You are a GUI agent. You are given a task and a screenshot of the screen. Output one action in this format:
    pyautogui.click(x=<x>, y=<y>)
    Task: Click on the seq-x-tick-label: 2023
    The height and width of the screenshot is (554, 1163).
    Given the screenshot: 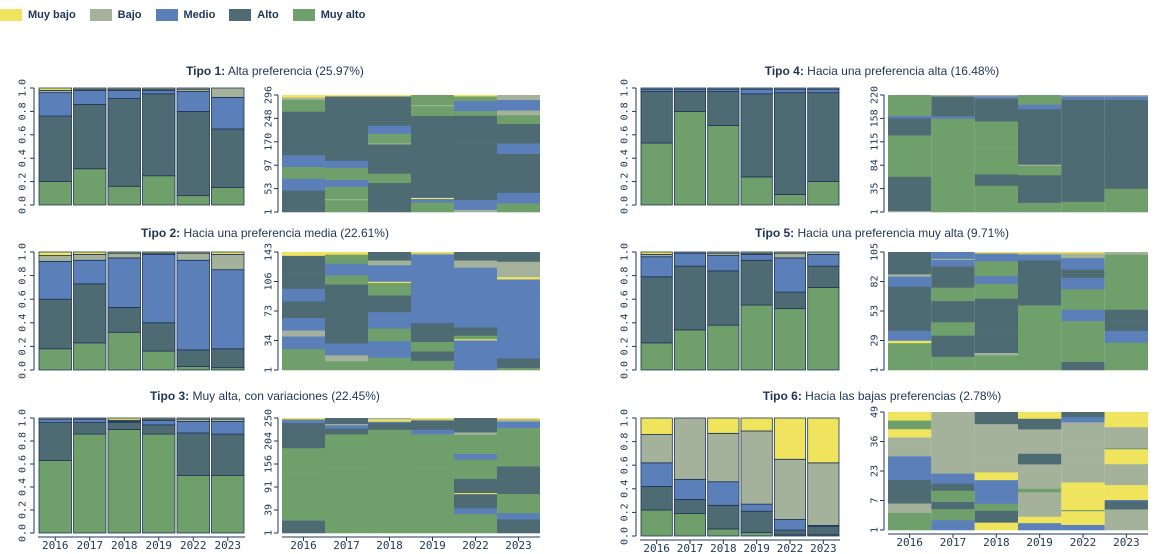 What is the action you would take?
    pyautogui.click(x=518, y=545)
    